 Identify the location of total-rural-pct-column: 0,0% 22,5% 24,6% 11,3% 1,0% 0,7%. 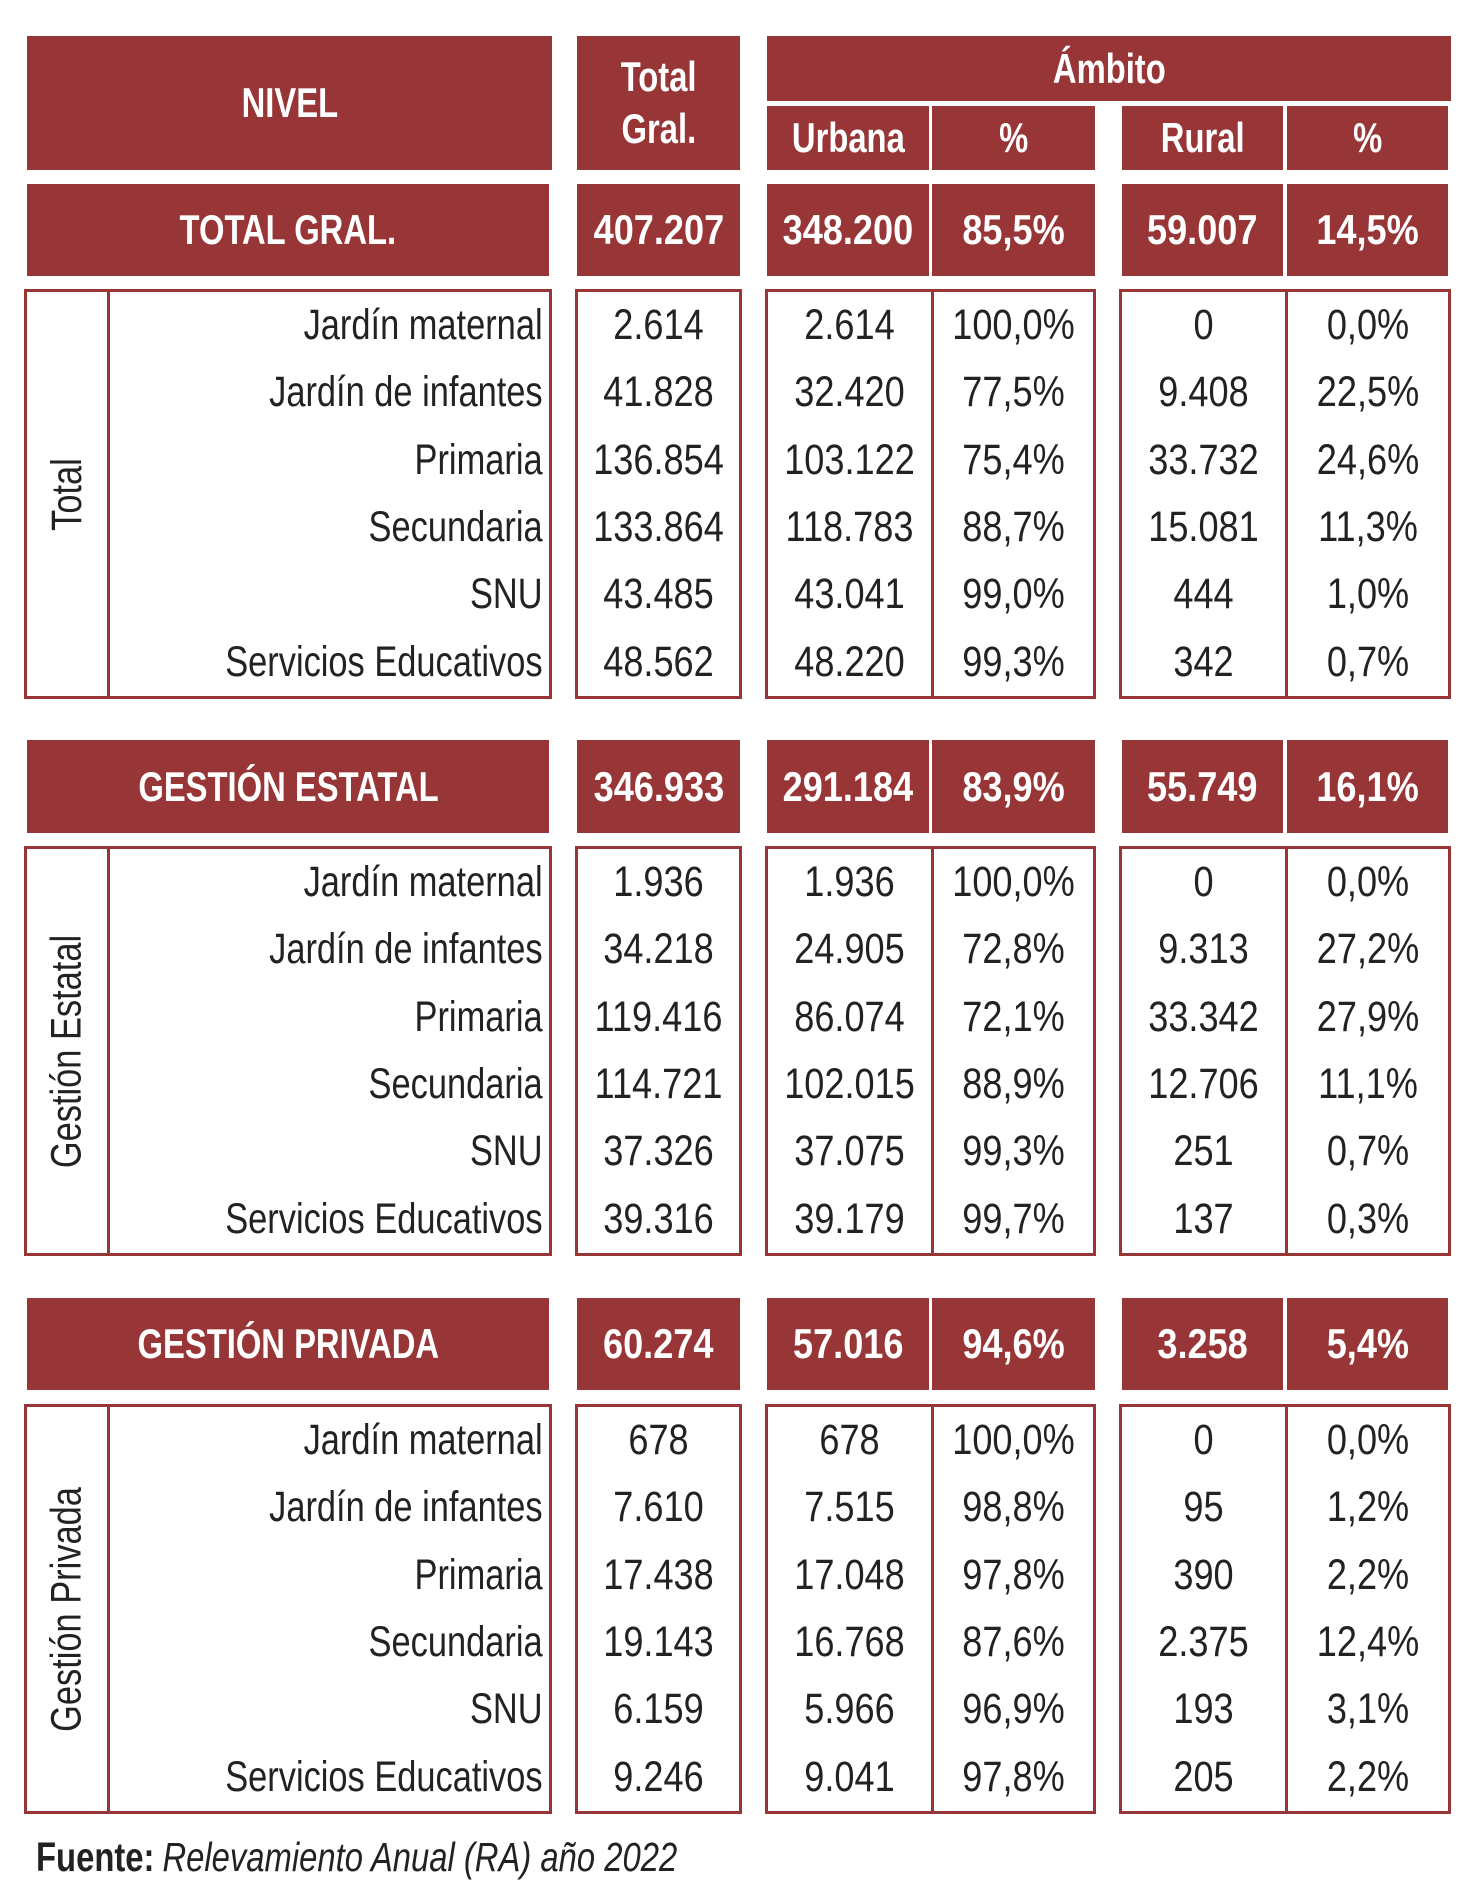
(1366, 494).